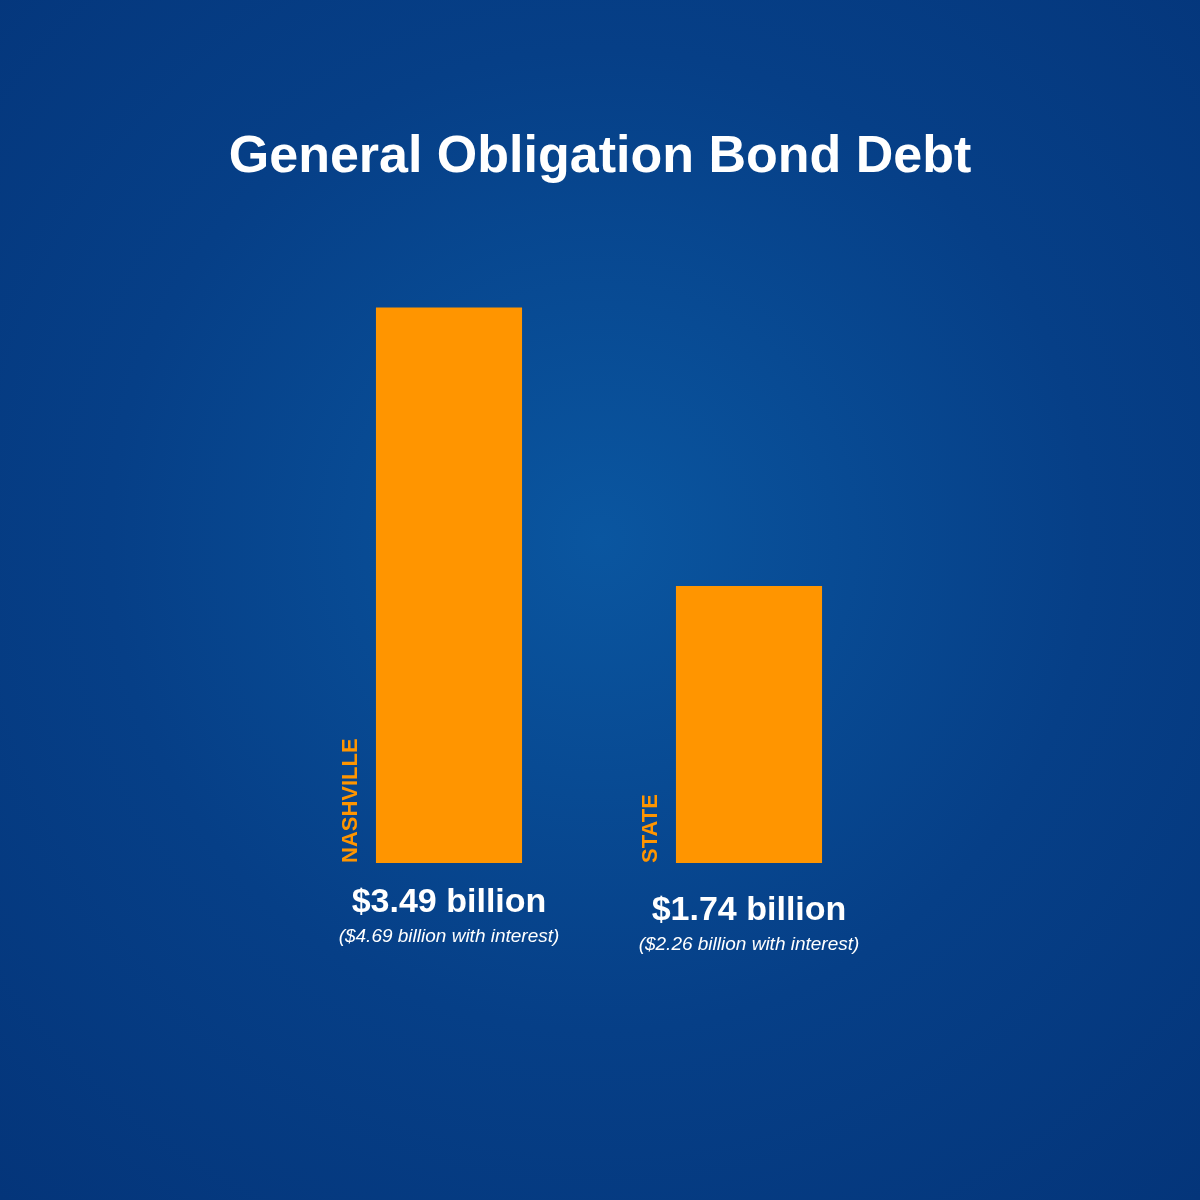 The width and height of the screenshot is (1200, 1200). Describe the element at coordinates (749, 944) in the screenshot. I see `text: ($2.26 billion with interest)` at that location.